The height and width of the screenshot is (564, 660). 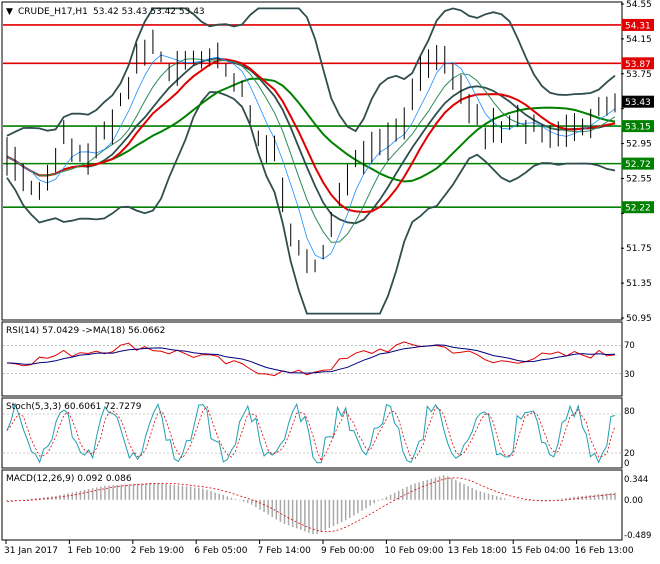 What do you see at coordinates (477, 551) in the screenshot?
I see `time-tick-label: 13 Feb 18:00` at bounding box center [477, 551].